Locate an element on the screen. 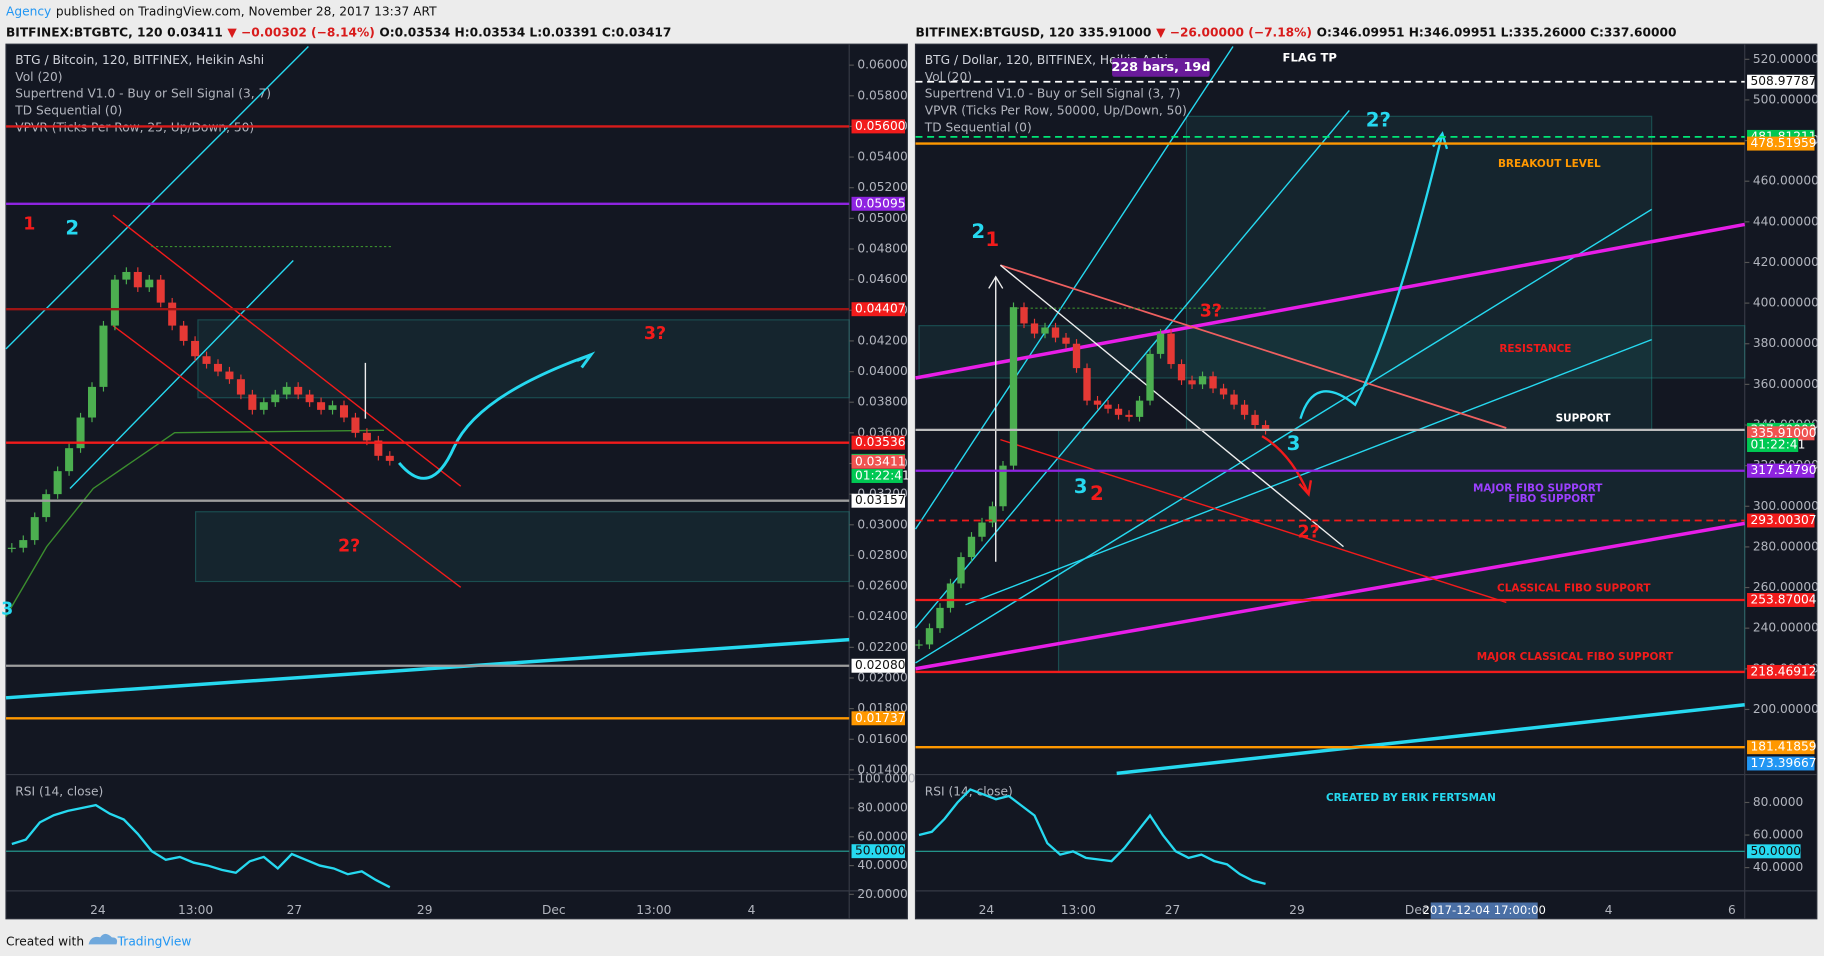 The width and height of the screenshot is (1824, 956). price-tick-label: 0.02400 is located at coordinates (882, 616).